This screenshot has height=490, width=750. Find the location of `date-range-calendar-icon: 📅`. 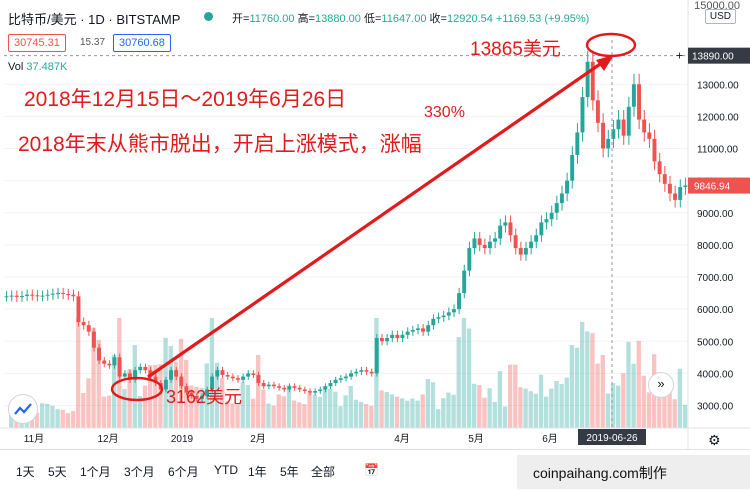

date-range-calendar-icon: 📅 is located at coordinates (371, 470).